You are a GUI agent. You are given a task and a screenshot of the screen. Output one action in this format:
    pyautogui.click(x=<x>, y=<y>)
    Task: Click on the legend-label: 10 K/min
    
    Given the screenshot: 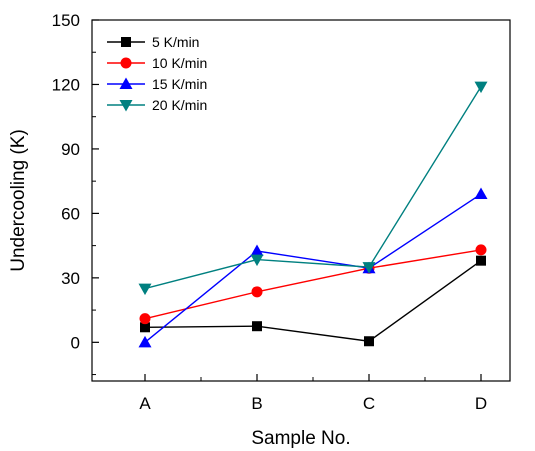 What is the action you would take?
    pyautogui.click(x=179, y=63)
    